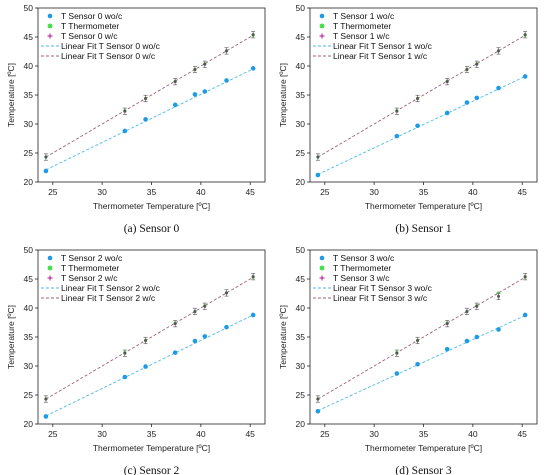  What do you see at coordinates (423, 470) in the screenshot?
I see `panel-caption: (d) Sensor 3` at bounding box center [423, 470].